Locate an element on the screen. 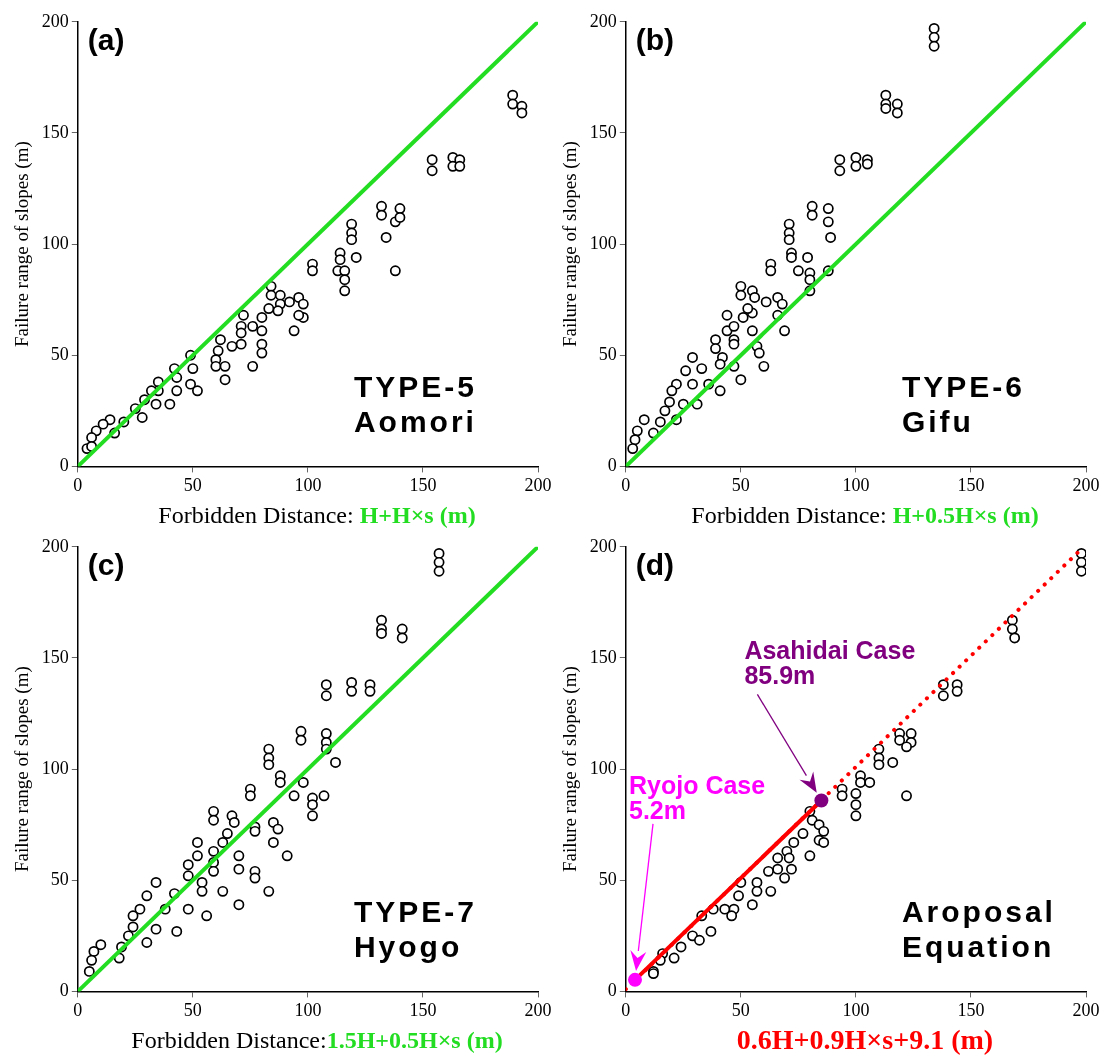 The width and height of the screenshot is (1113, 1055). x-axis-title: Forbidden Distance: H+H×s (m) is located at coordinates (317, 515).